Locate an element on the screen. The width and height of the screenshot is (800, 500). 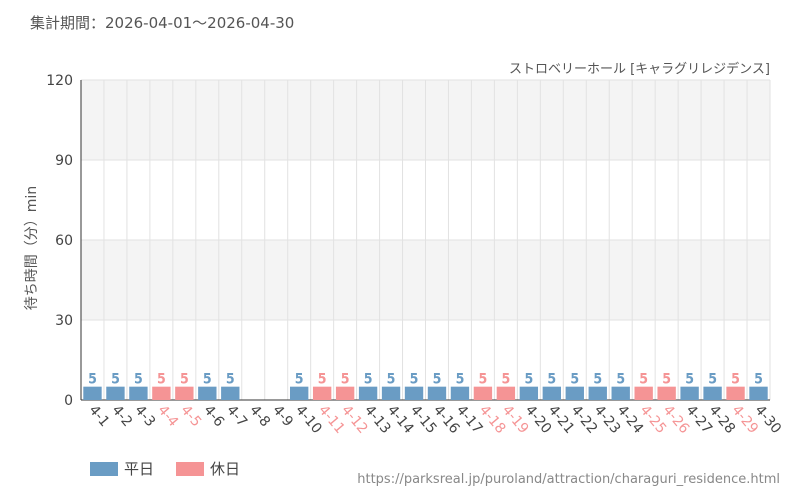
holiday-swatch is located at coordinates (190, 468).